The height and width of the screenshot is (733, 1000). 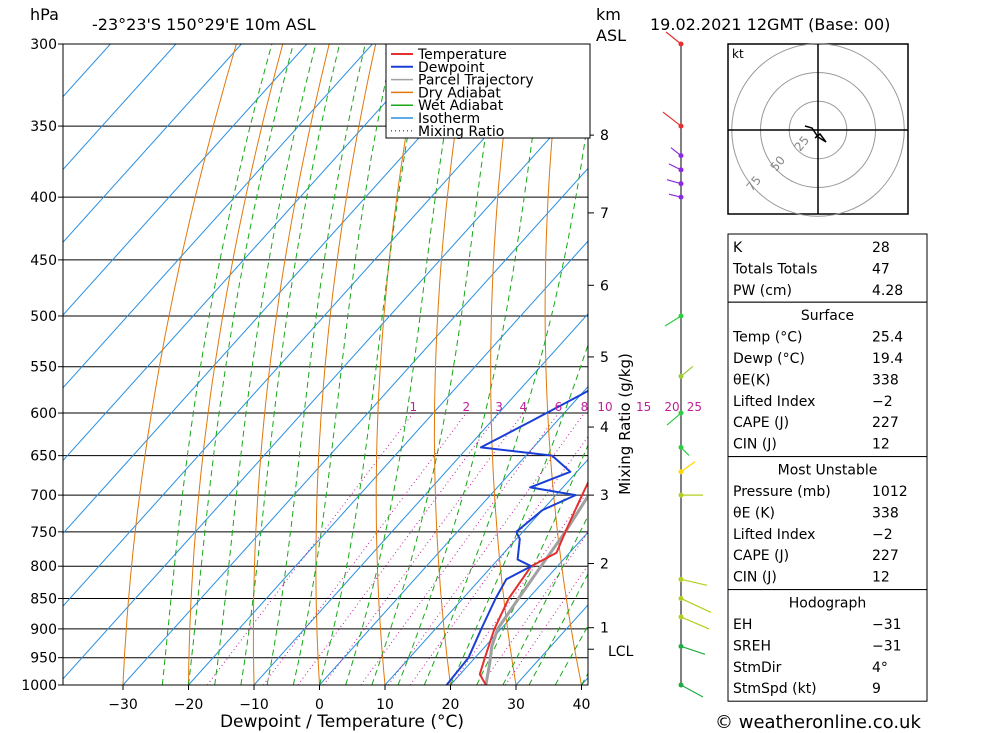 I want to click on lcl-label: LCL, so click(x=621, y=652).